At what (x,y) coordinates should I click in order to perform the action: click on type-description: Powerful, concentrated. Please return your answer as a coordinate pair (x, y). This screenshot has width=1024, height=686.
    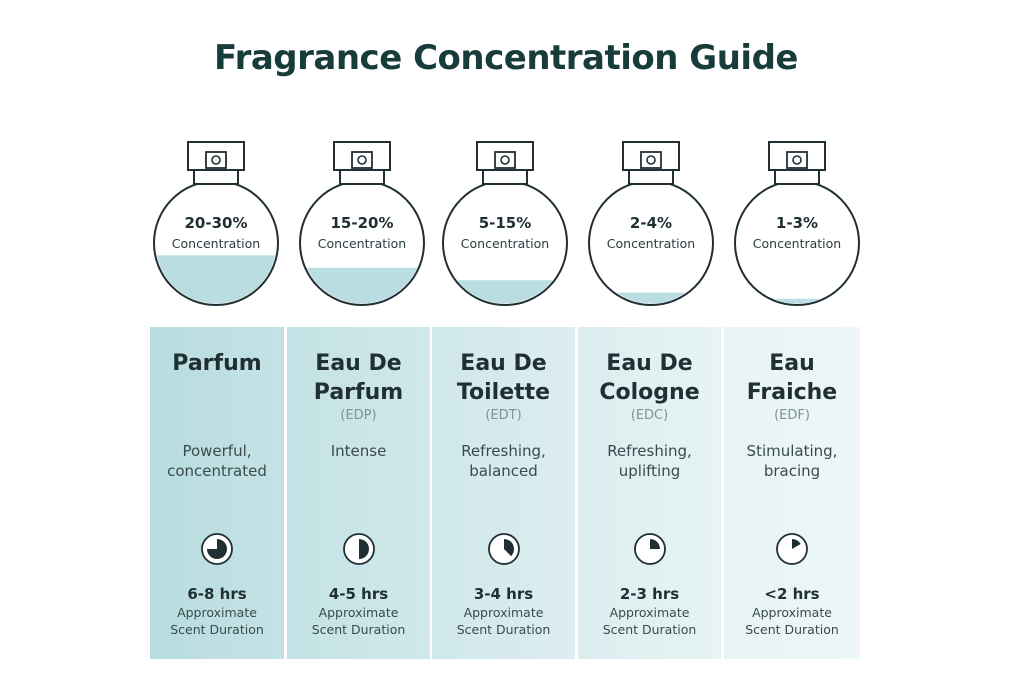
    Looking at the image, I should click on (217, 461).